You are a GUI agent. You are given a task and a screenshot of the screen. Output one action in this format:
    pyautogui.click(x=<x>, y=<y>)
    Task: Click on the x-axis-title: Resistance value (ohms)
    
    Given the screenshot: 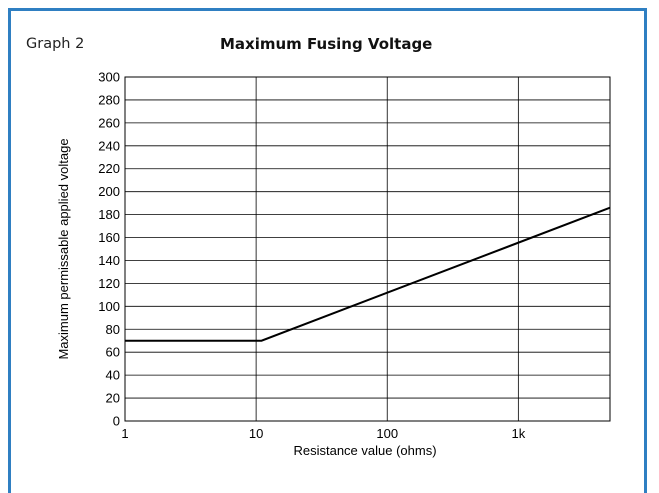 What is the action you would take?
    pyautogui.click(x=364, y=450)
    